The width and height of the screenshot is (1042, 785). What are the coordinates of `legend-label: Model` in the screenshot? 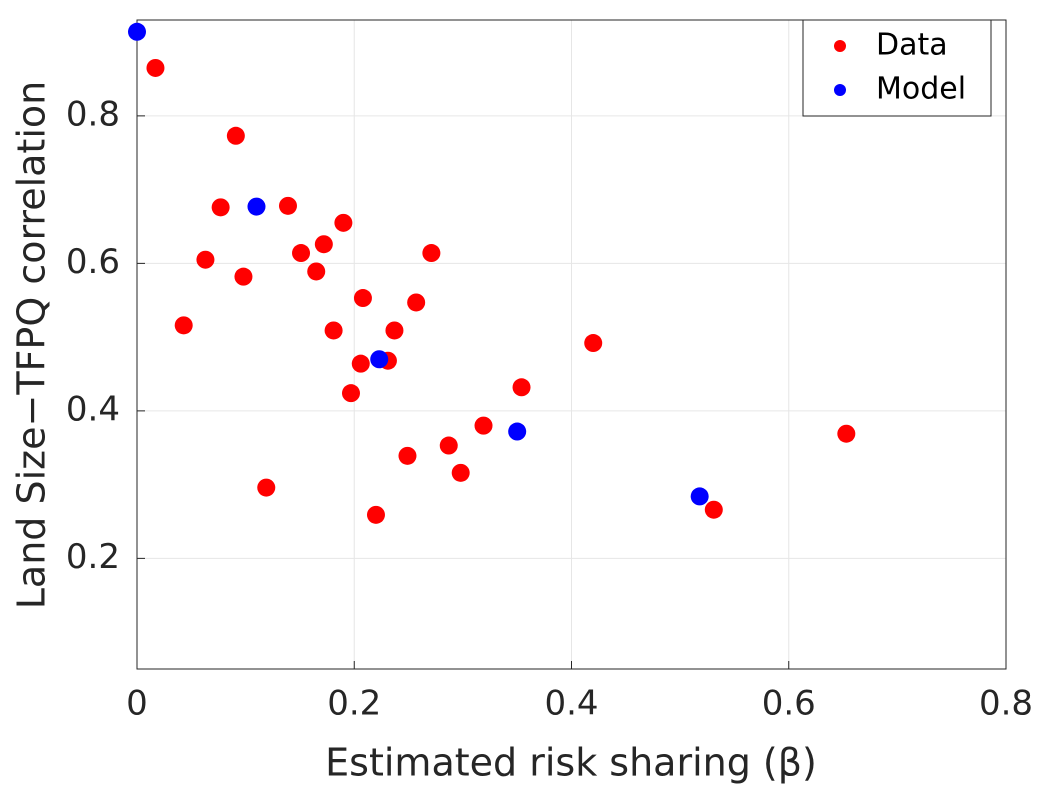 It's located at (921, 89).